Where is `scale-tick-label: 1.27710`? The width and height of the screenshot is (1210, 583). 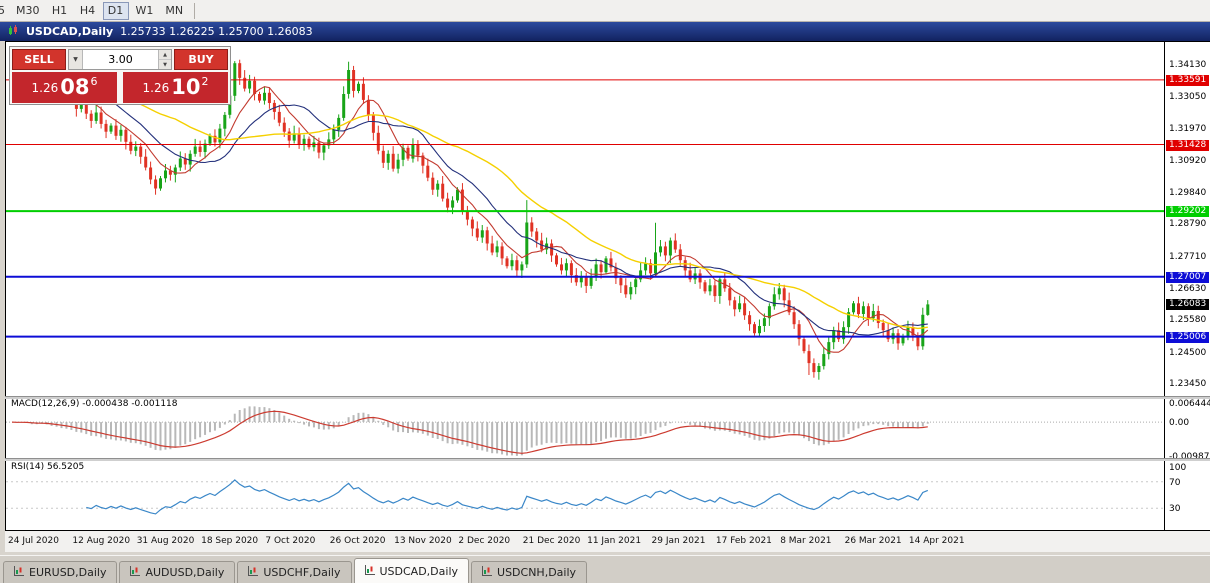 scale-tick-label: 1.27710 is located at coordinates (1188, 256).